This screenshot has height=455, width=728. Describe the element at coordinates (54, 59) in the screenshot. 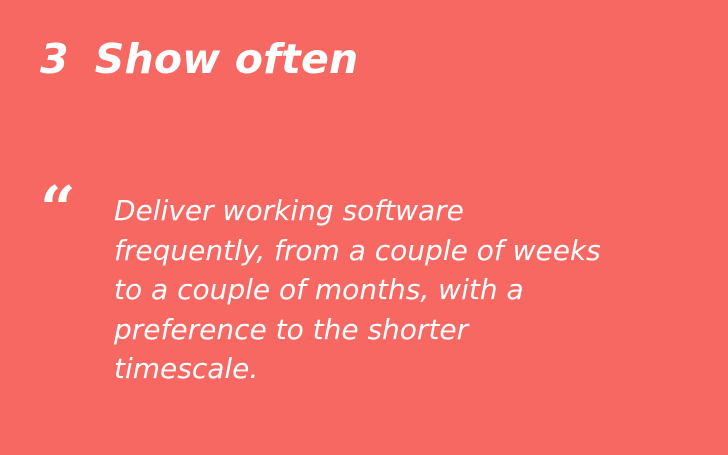

I see `section-number: 3` at that location.